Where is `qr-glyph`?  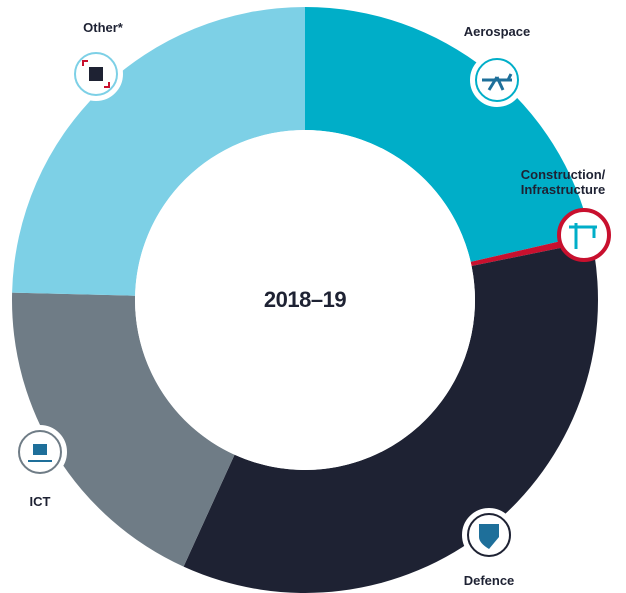 qr-glyph is located at coordinates (96, 74).